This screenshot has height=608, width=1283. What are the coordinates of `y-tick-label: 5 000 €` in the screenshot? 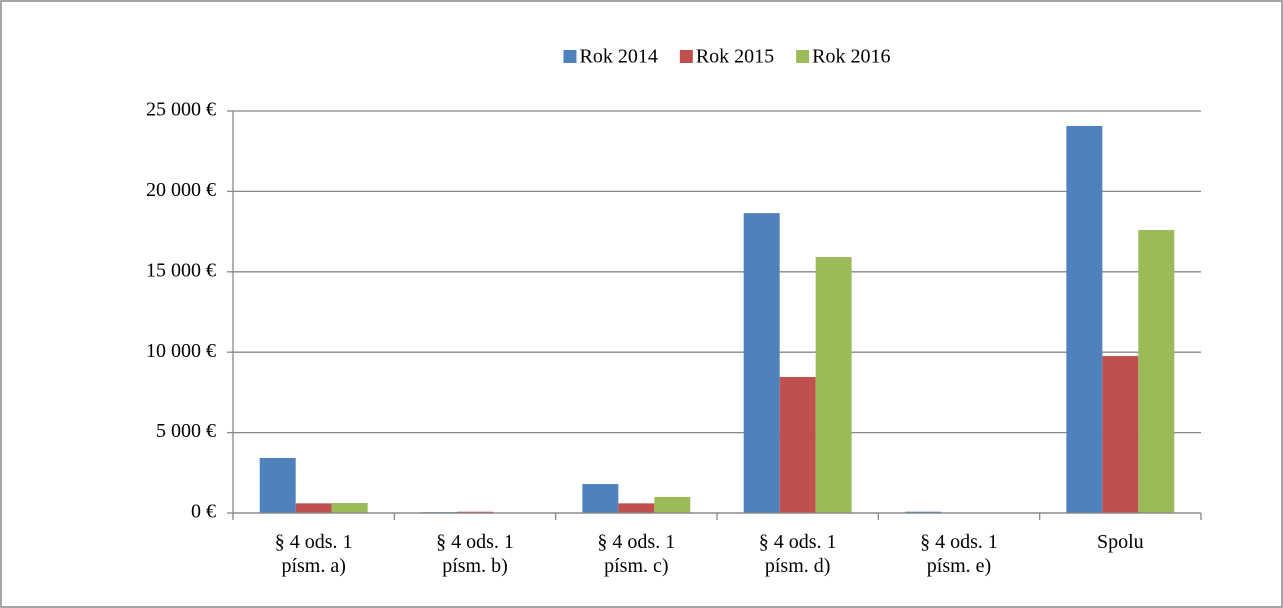 It's located at (186, 431).